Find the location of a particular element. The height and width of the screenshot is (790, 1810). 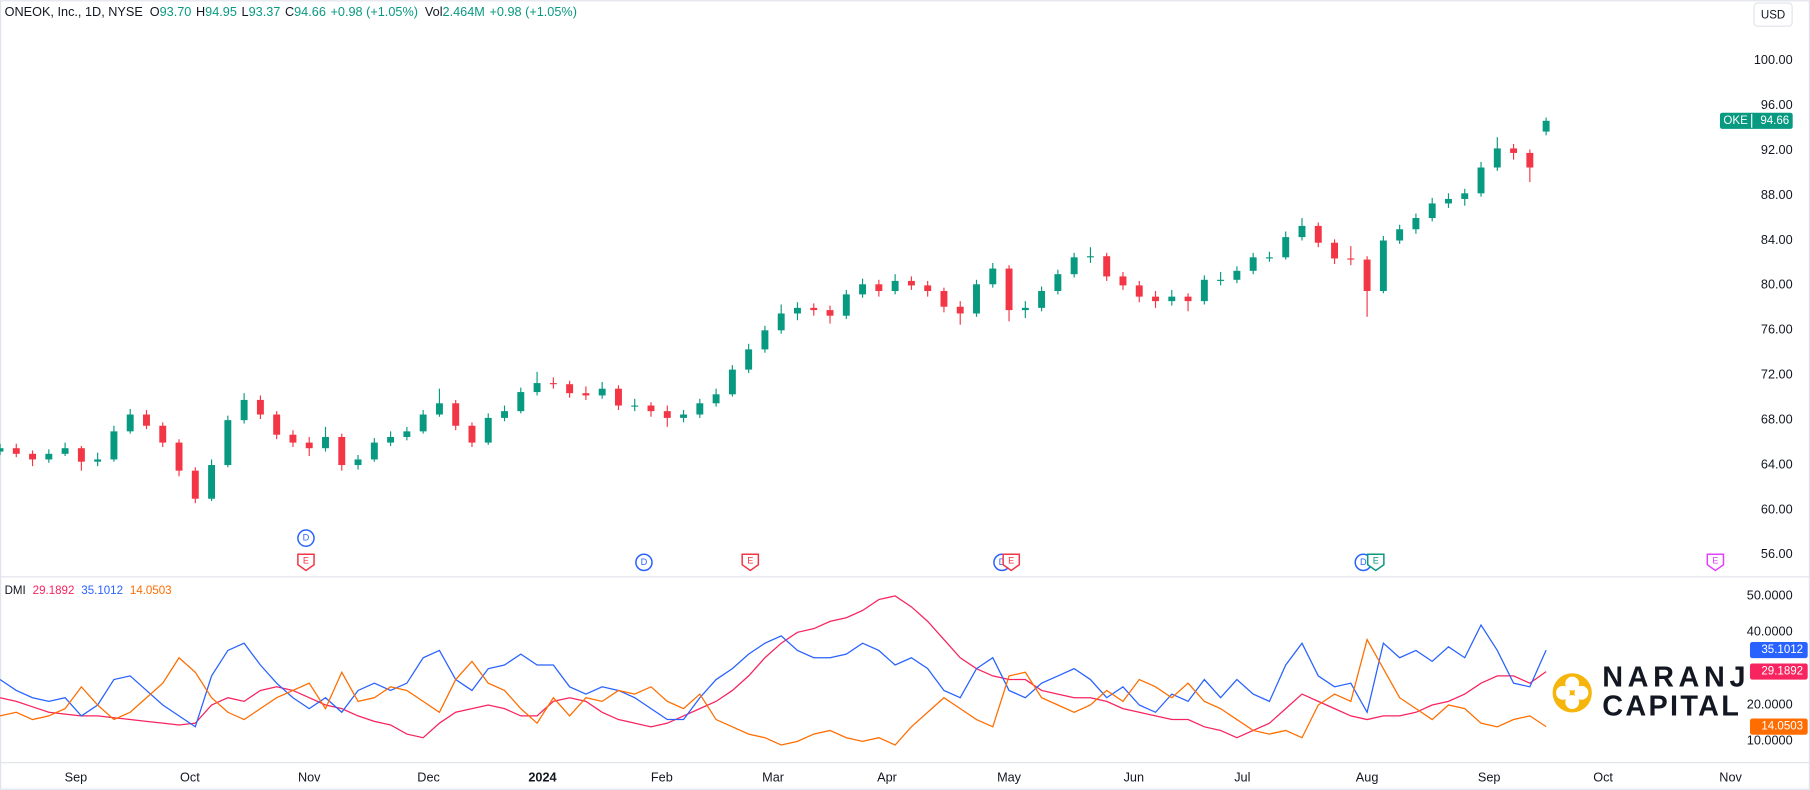

logo-icon is located at coordinates (1572, 693).